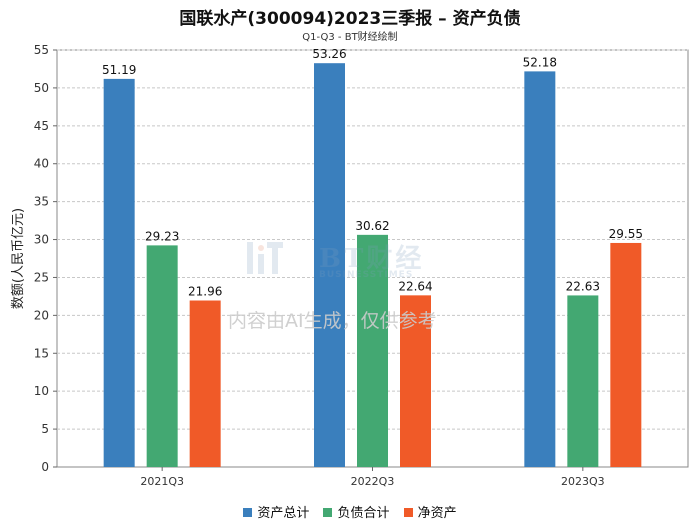  I want to click on chart-legend: 资产总计 负债合计 净资产, so click(350, 511).